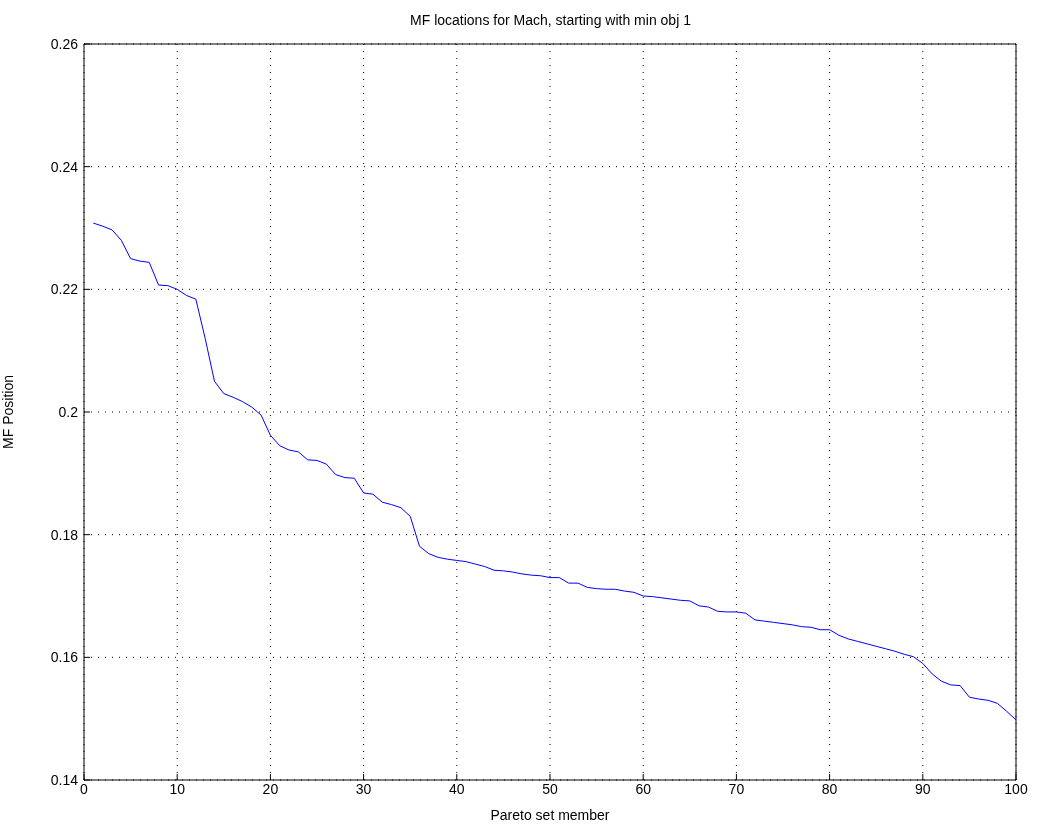 Image resolution: width=1038 pixels, height=834 pixels. What do you see at coordinates (64, 657) in the screenshot?
I see `y-tick-label: 0.16` at bounding box center [64, 657].